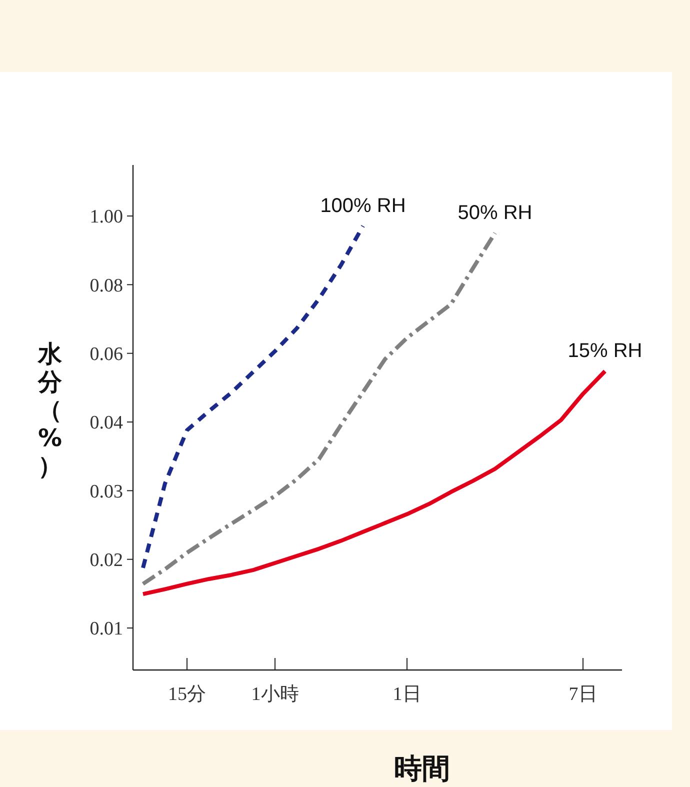 This screenshot has width=690, height=787. I want to click on x-tick-label: 1小時, so click(275, 694).